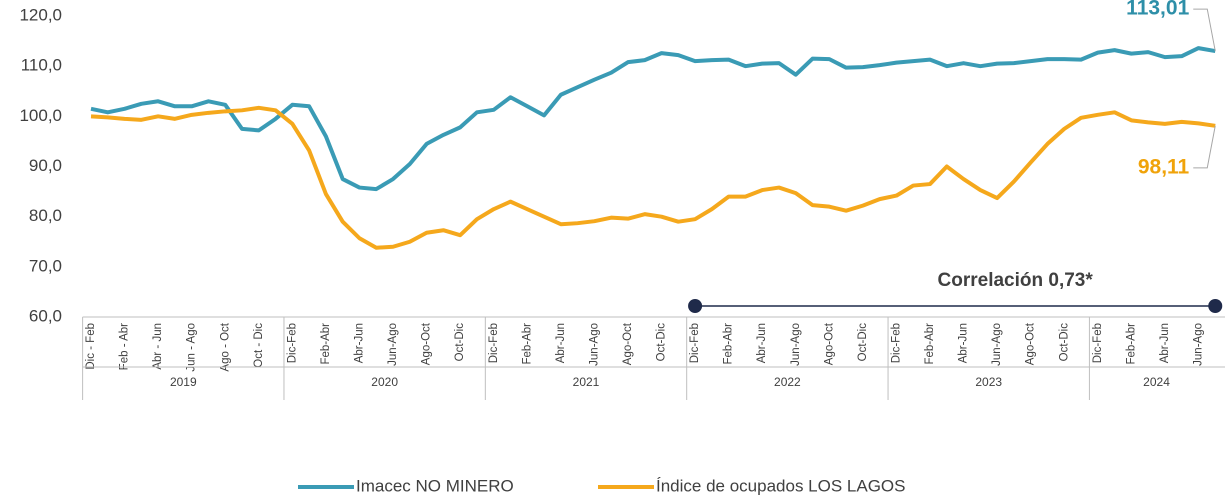  I want to click on legend-label: Índice de ocupados LOS LAGOS, so click(781, 485).